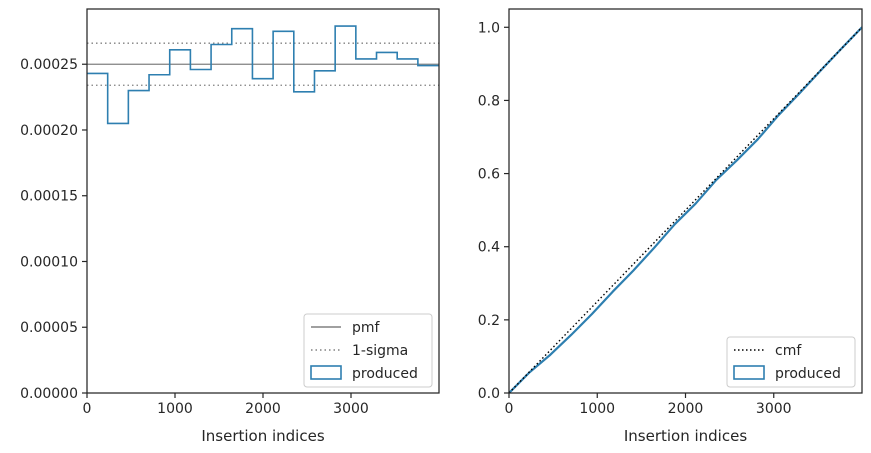 This screenshot has height=453, width=871. What do you see at coordinates (49, 131) in the screenshot?
I see `pmf-y-tick-label: 0.00020` at bounding box center [49, 131].